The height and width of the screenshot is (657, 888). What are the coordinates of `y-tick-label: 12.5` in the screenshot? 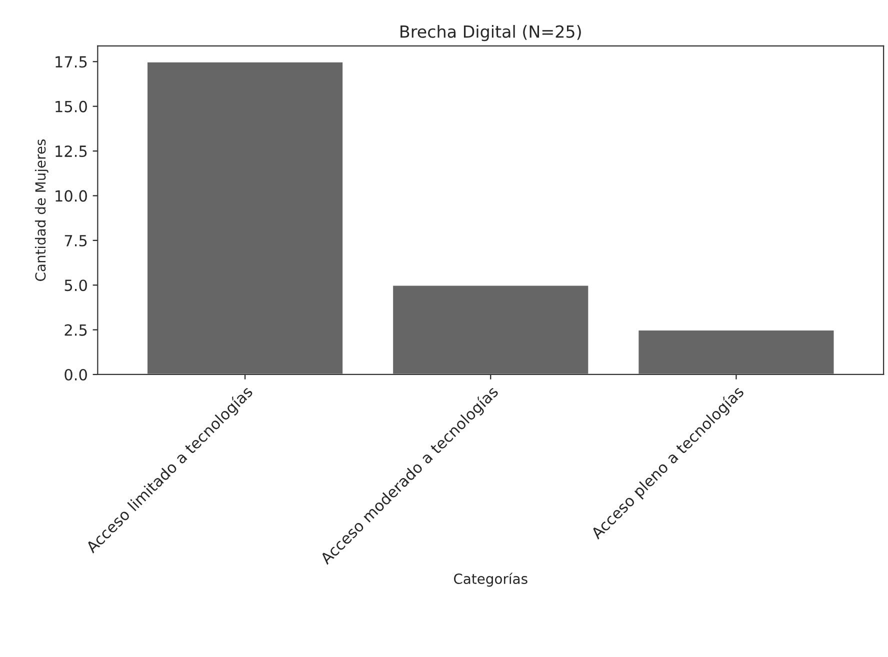 It's located at (71, 151).